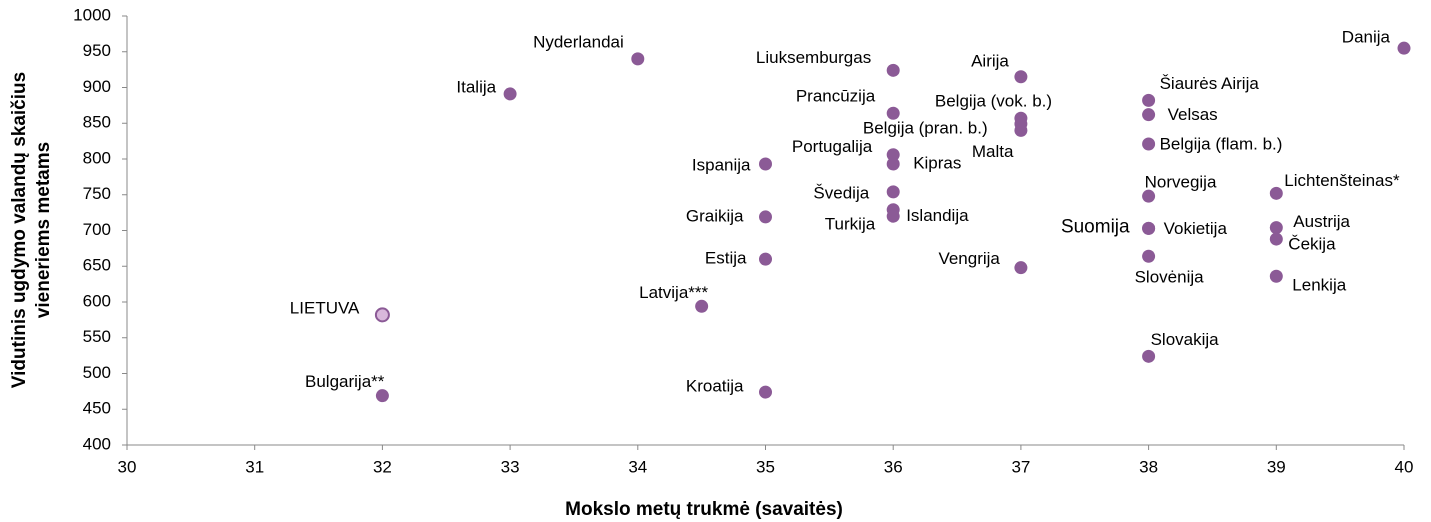  What do you see at coordinates (726, 258) in the screenshot?
I see `point-label: Estija` at bounding box center [726, 258].